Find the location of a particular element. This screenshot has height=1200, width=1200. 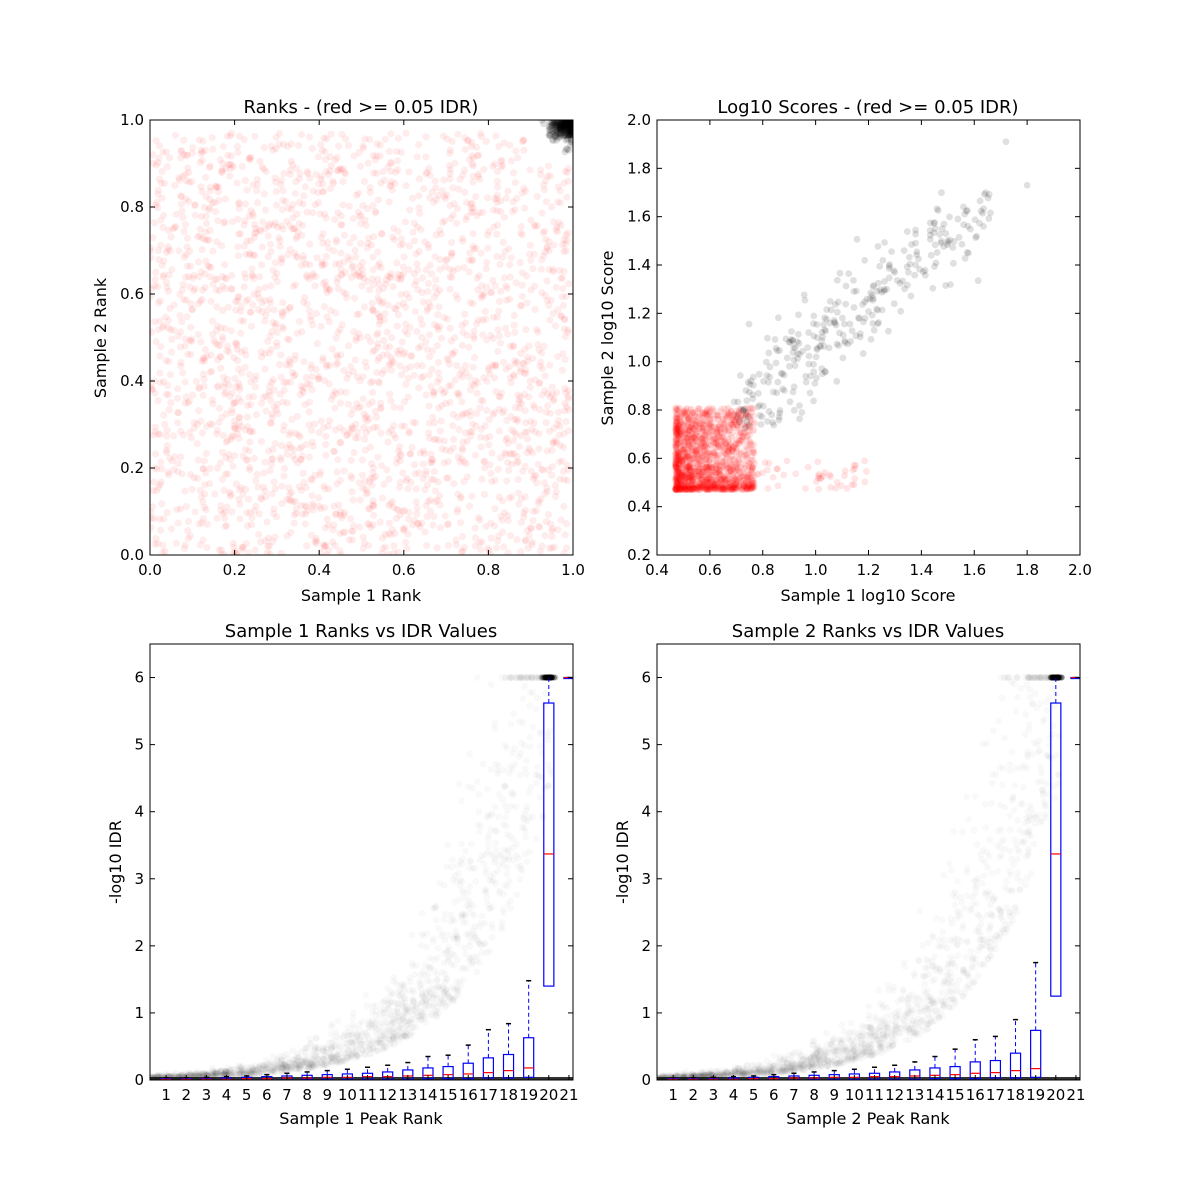

scores-y-tick-label: 0.2 is located at coordinates (639, 555).